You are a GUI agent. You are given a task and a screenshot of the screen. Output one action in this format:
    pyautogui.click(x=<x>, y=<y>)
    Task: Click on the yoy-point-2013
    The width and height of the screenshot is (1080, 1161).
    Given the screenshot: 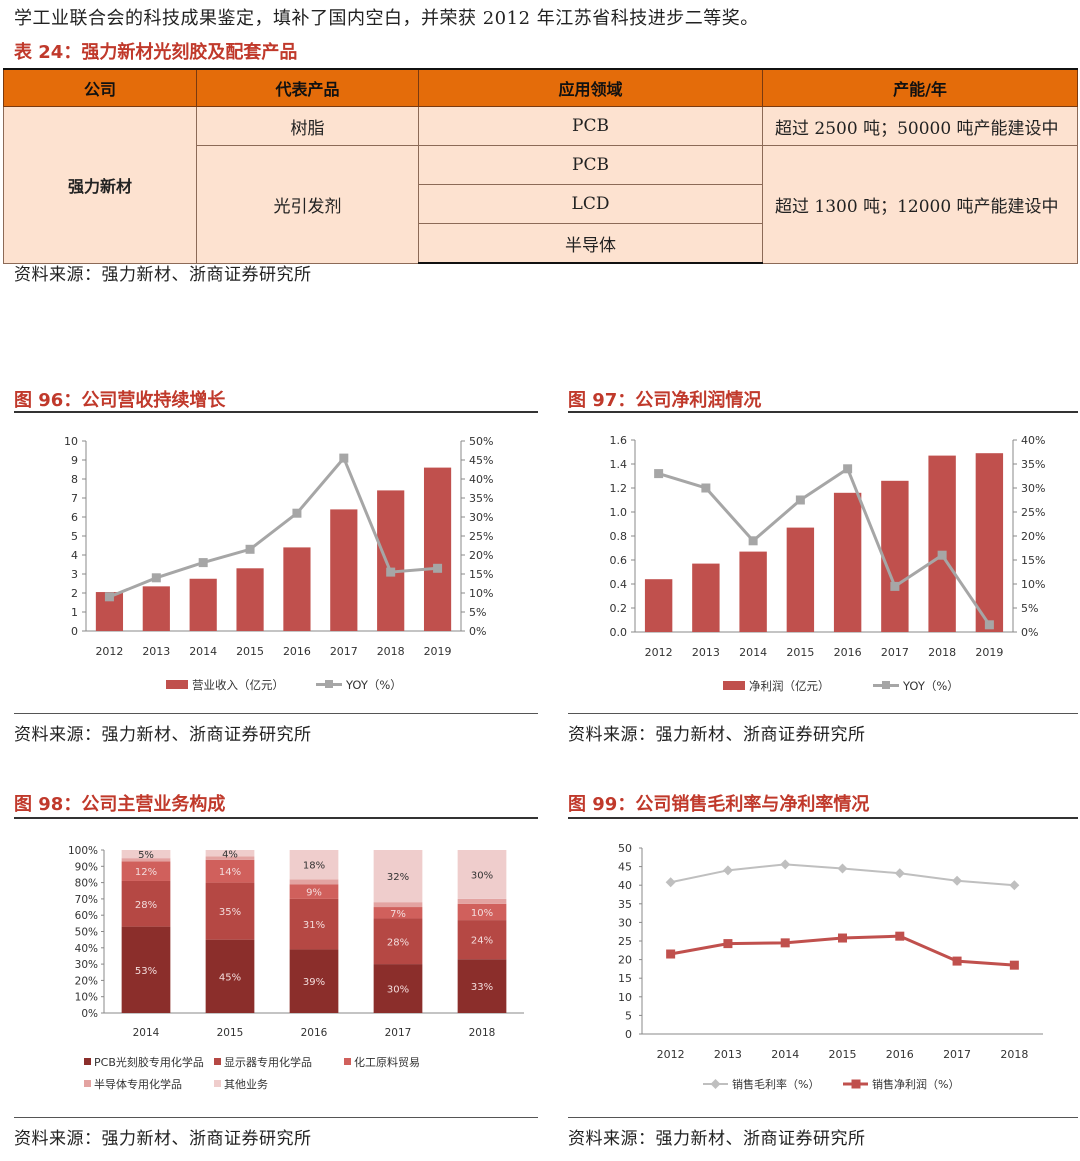 What is the action you would take?
    pyautogui.click(x=156, y=578)
    